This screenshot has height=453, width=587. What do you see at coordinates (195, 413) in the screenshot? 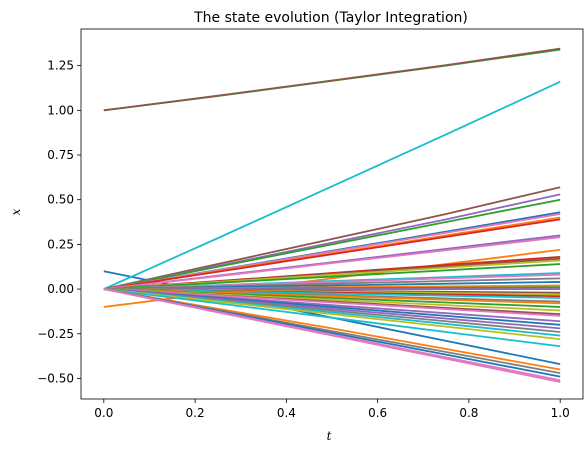
I see `x-tick-label-1: 0.2` at bounding box center [195, 413].